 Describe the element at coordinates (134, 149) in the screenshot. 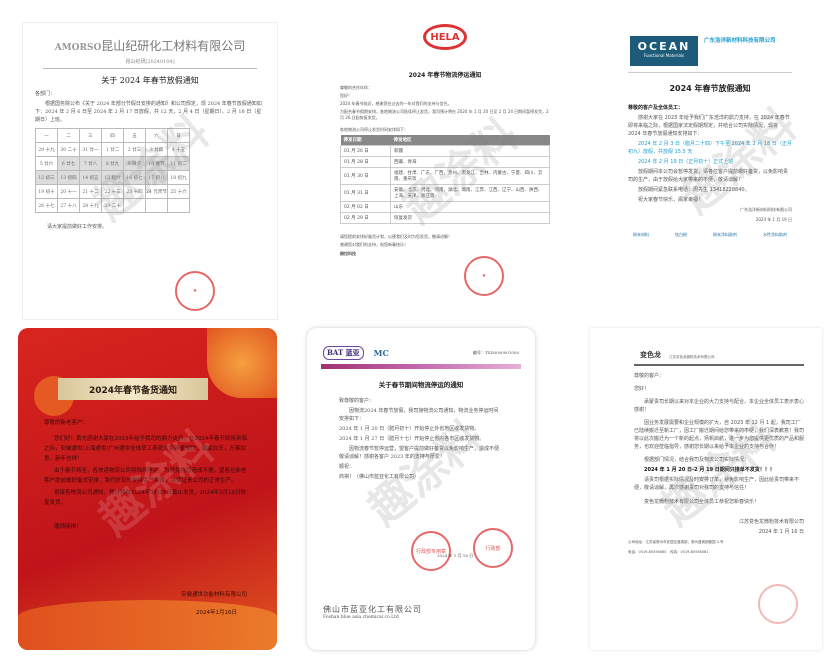

I see `calendar-day: 2 廿三` at that location.